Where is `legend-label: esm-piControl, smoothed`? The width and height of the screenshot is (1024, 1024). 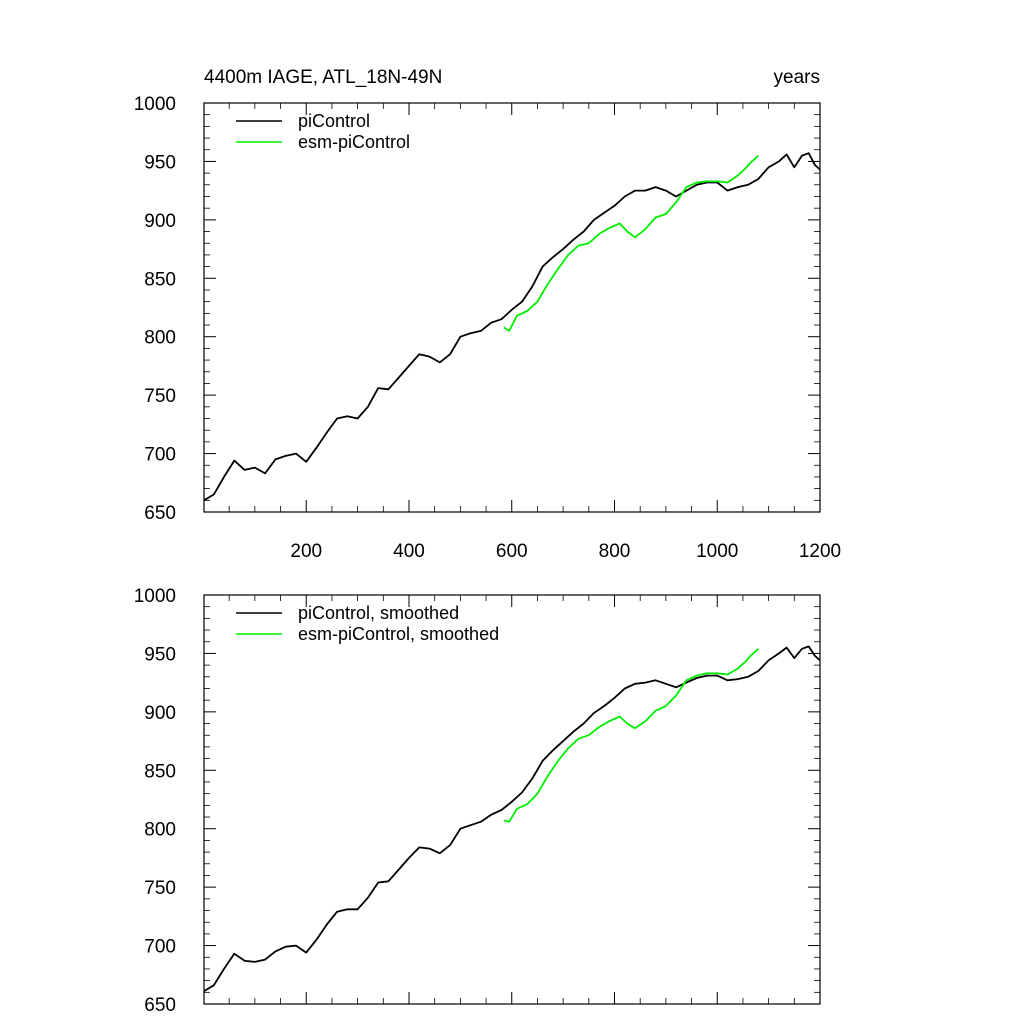 legend-label: esm-piControl, smoothed is located at coordinates (398, 634).